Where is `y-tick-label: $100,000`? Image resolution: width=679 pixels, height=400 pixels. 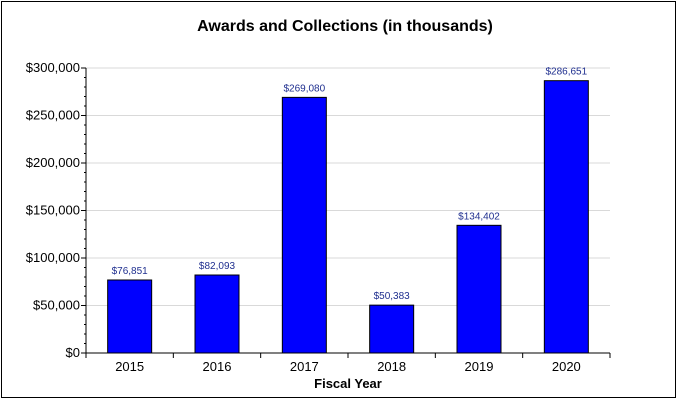 y-tick-label: $100,000 is located at coordinates (53, 257).